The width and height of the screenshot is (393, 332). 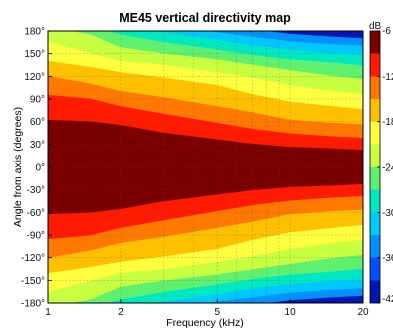 I want to click on colorbar-tick-label: -36, so click(x=387, y=258).